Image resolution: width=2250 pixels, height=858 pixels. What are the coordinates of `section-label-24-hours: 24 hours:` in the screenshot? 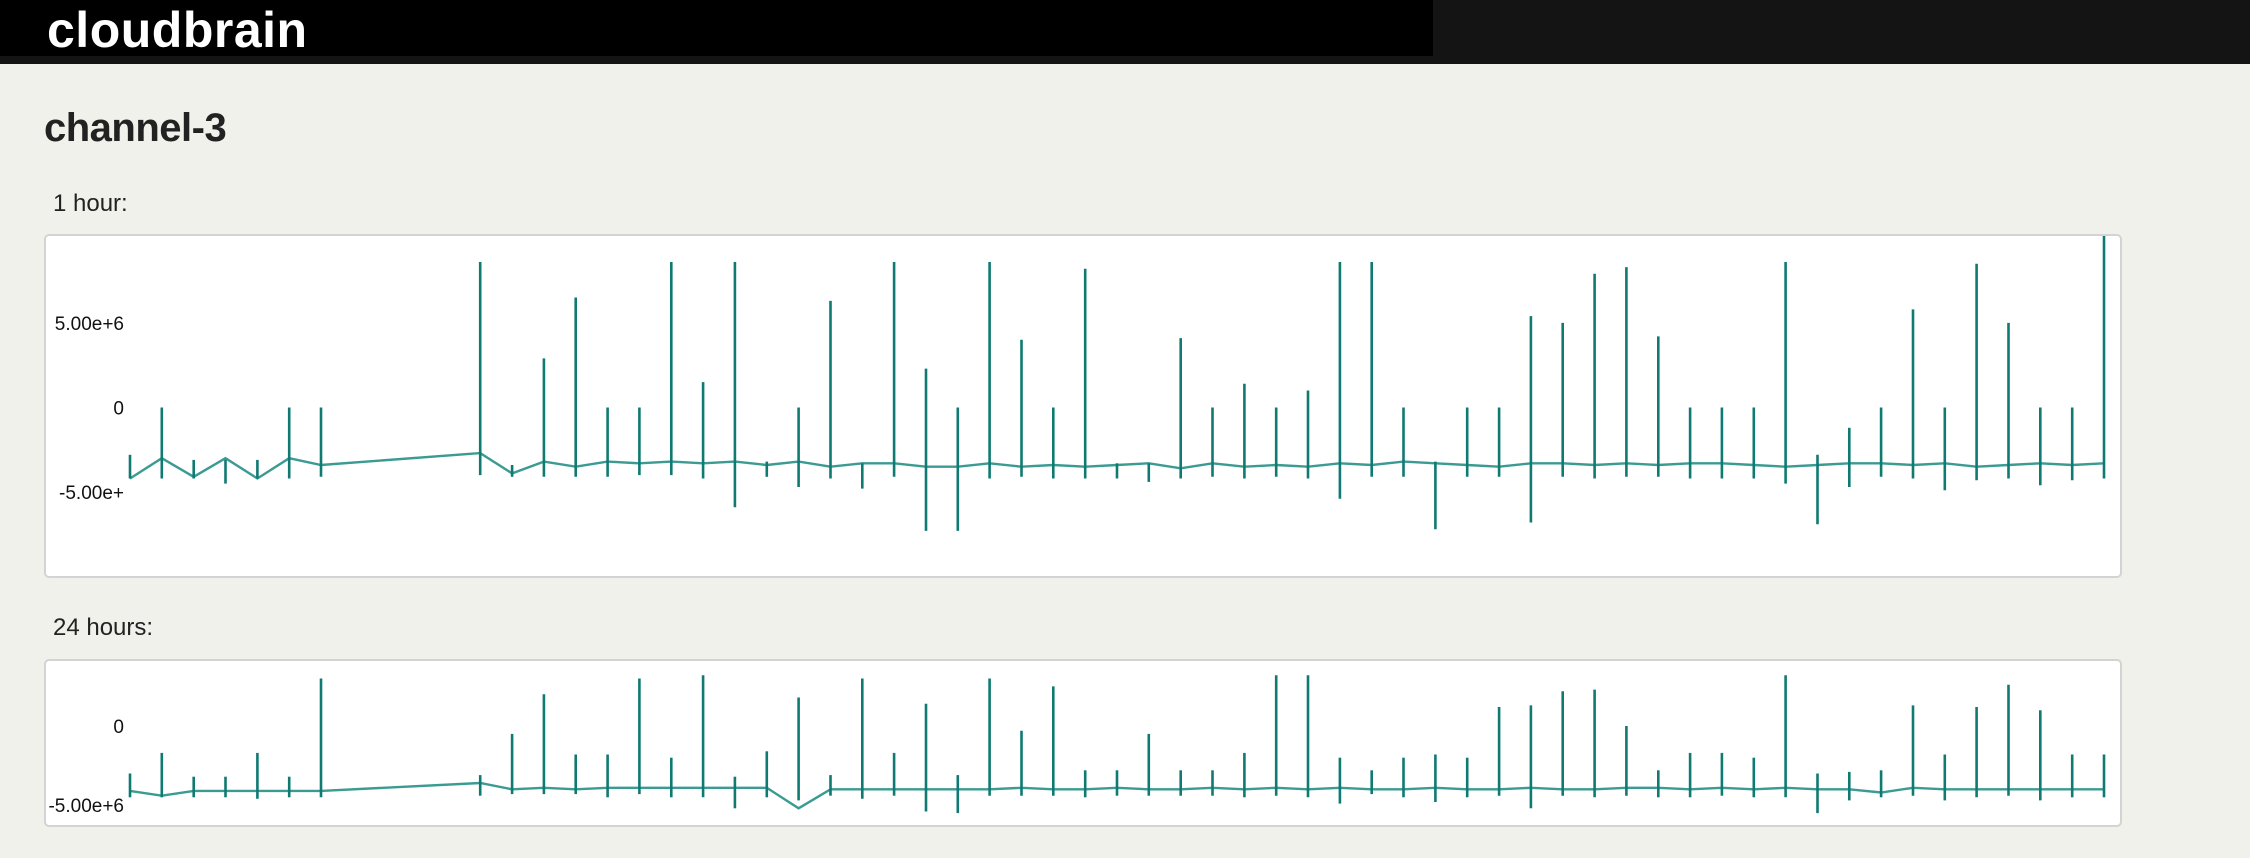 It's located at (103, 627).